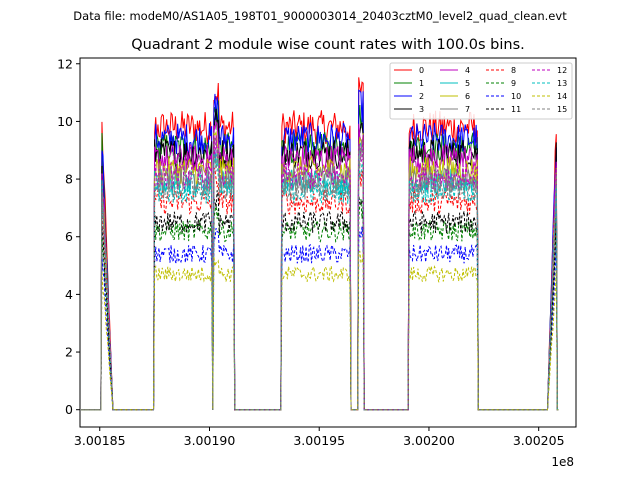 This screenshot has width=640, height=480. What do you see at coordinates (467, 70) in the screenshot?
I see `legend-label-4: 4` at bounding box center [467, 70].